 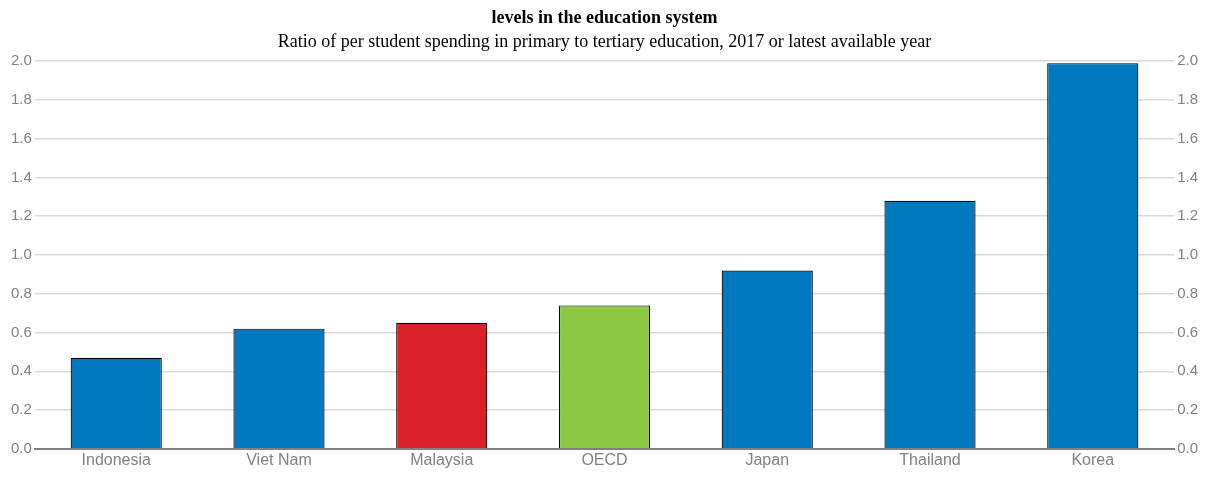 I want to click on y2-tick-label: 1.8, so click(x=1188, y=99).